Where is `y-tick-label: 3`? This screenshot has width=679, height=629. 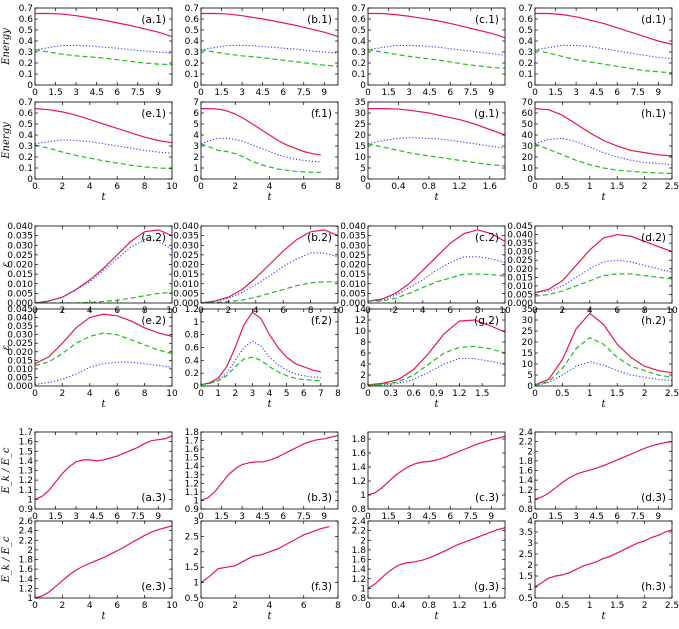 y-tick-label: 3 is located at coordinates (530, 544).